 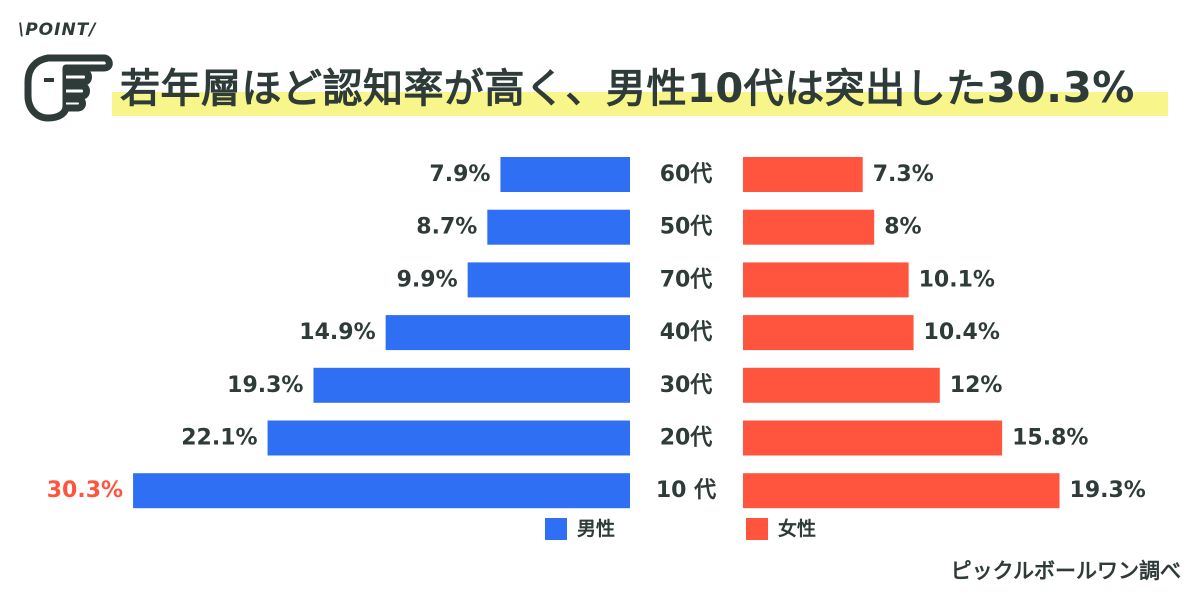 I want to click on female-value-label: 15.8%, so click(x=1050, y=438).